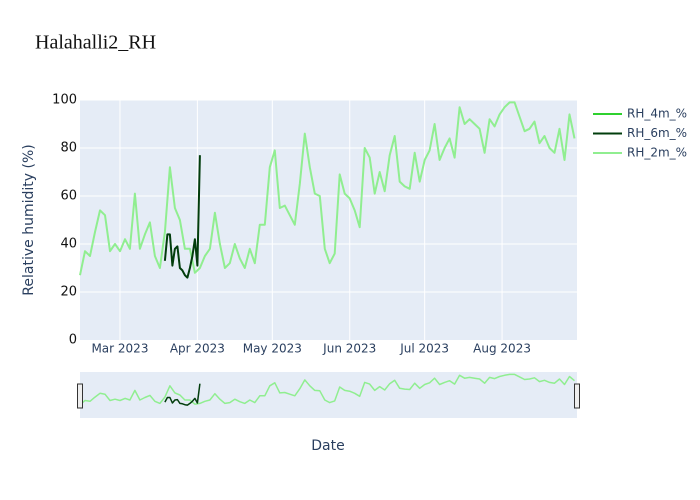 The height and width of the screenshot is (500, 700). What do you see at coordinates (349, 349) in the screenshot?
I see `x-tick-label: Jun 2023` at bounding box center [349, 349].